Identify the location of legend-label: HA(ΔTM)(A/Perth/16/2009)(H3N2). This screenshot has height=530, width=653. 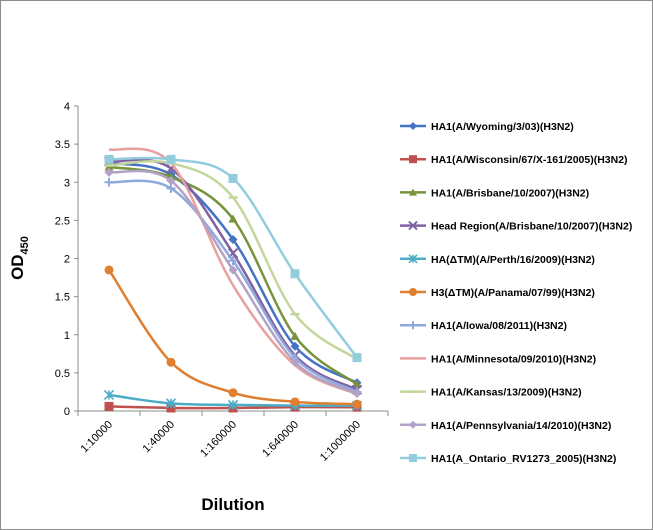
(513, 260).